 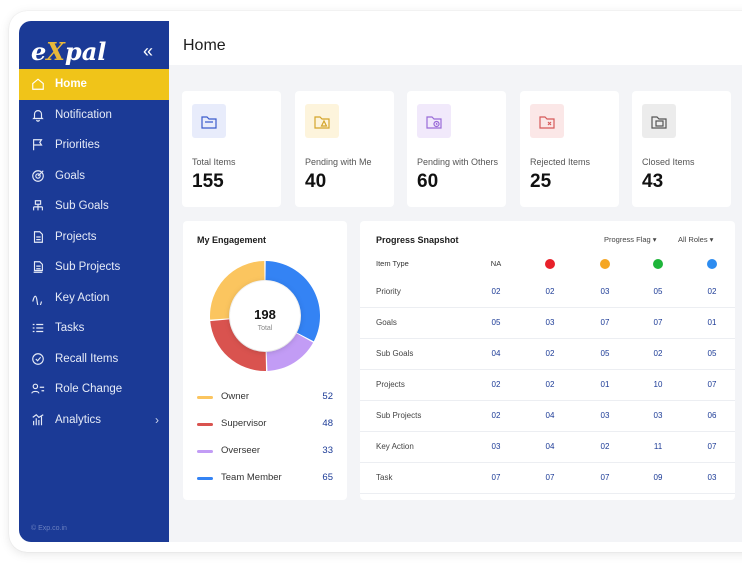 I want to click on snapshot-row: Key Action 03 04 02 11 07, so click(x=547, y=447).